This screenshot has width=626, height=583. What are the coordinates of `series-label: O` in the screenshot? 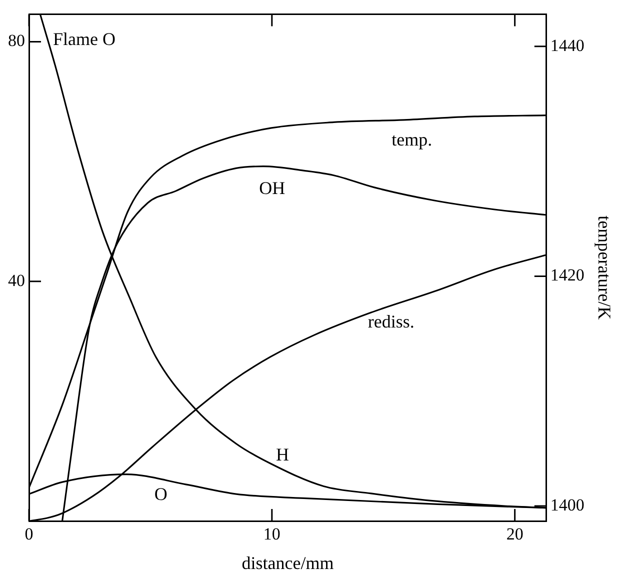 It's located at (161, 494).